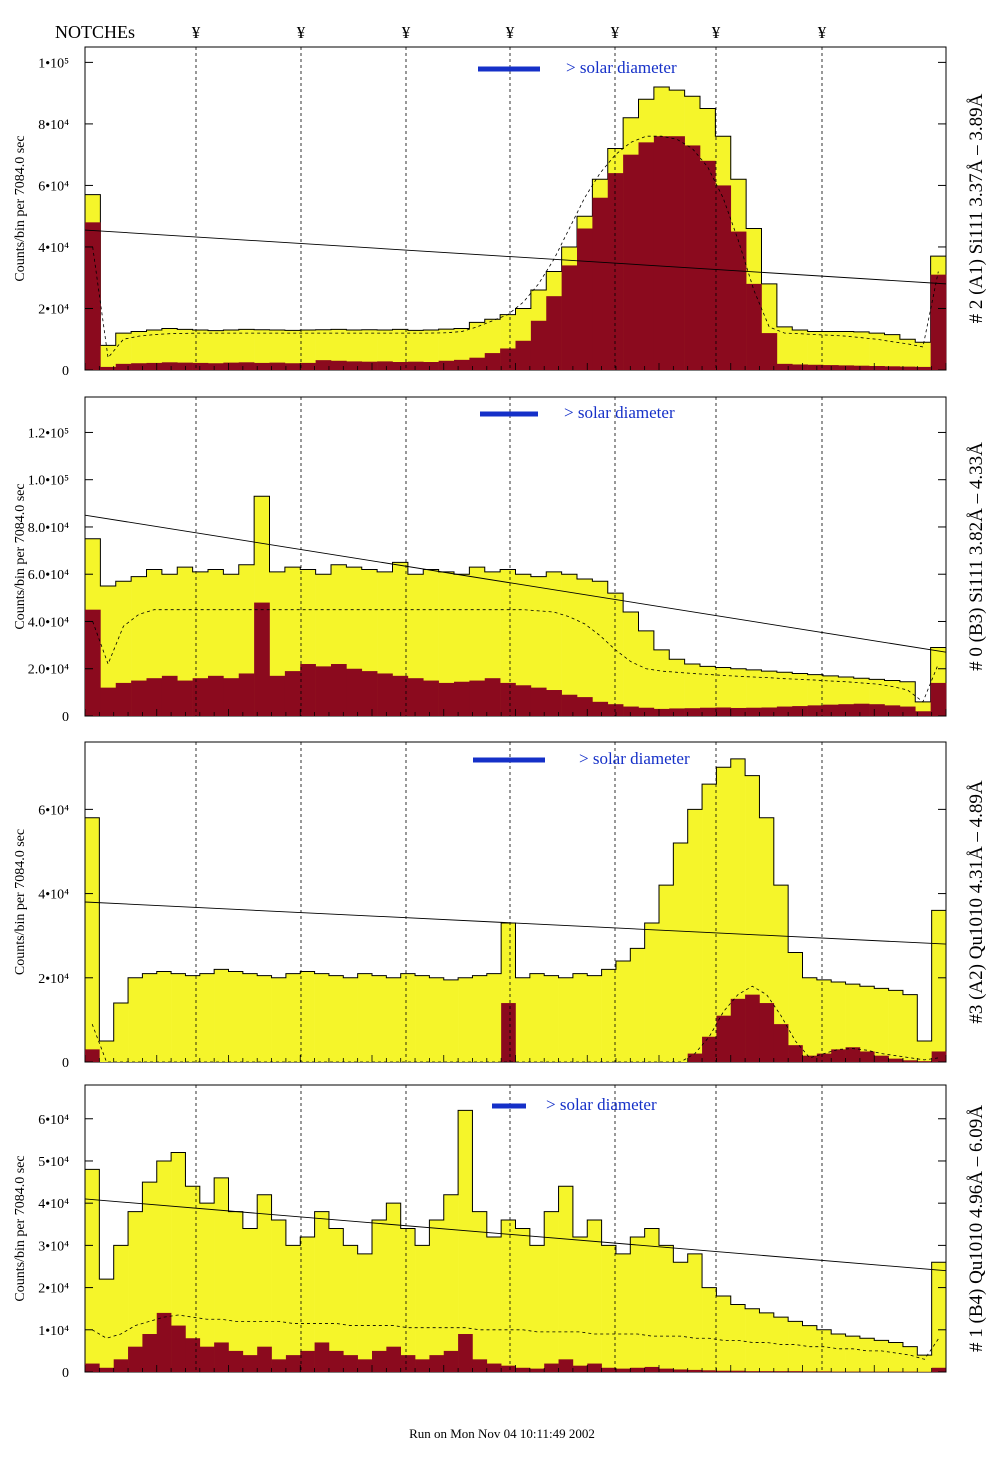 The width and height of the screenshot is (1004, 1477). Describe the element at coordinates (515, 583) in the screenshot. I see `trend-line` at that location.